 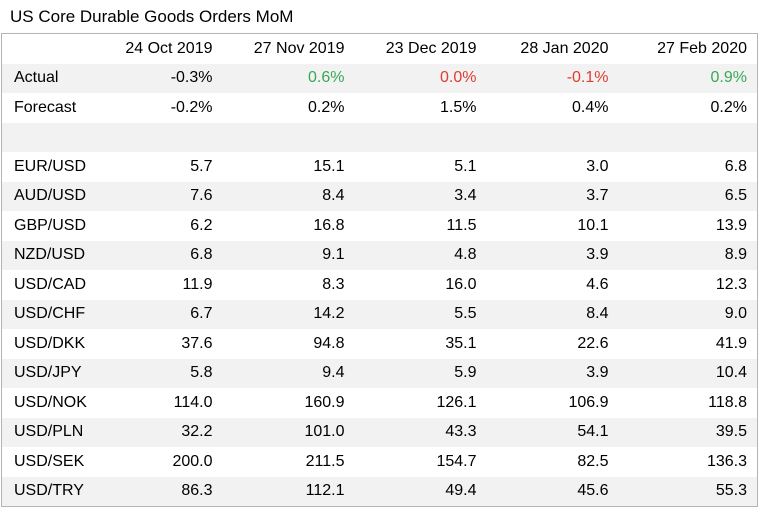 What do you see at coordinates (380, 403) in the screenshot?
I see `table-row: USD/NOK 114.0 160.9 126.1 106.9 118.8` at bounding box center [380, 403].